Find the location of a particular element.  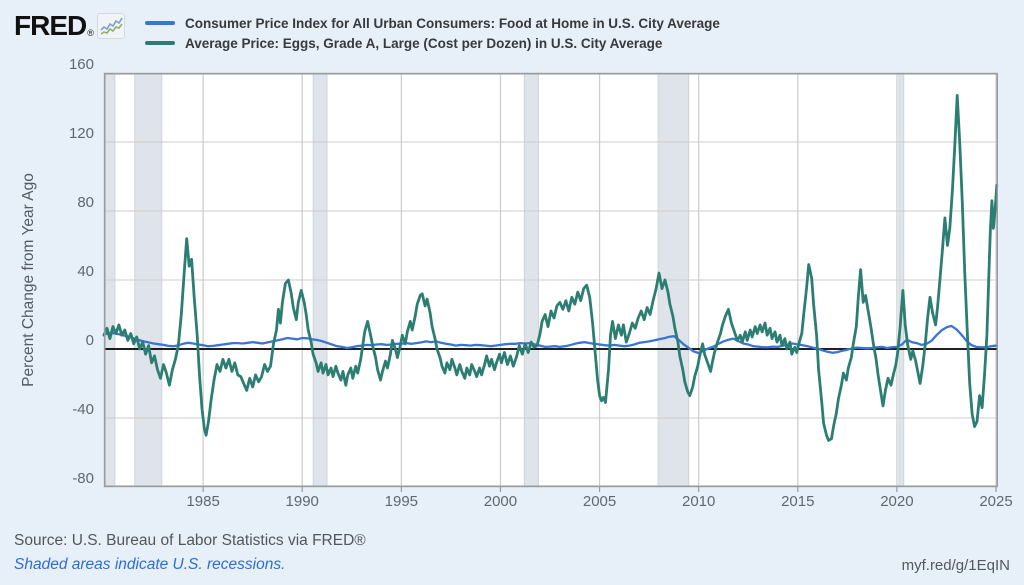

fred-logo-text: FRED is located at coordinates (50, 25).